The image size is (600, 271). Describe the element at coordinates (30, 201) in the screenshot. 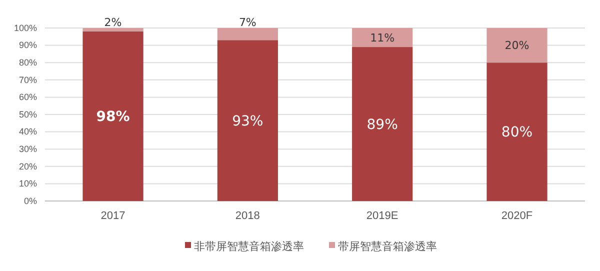

I see `y-tick-label: 0%` at that location.